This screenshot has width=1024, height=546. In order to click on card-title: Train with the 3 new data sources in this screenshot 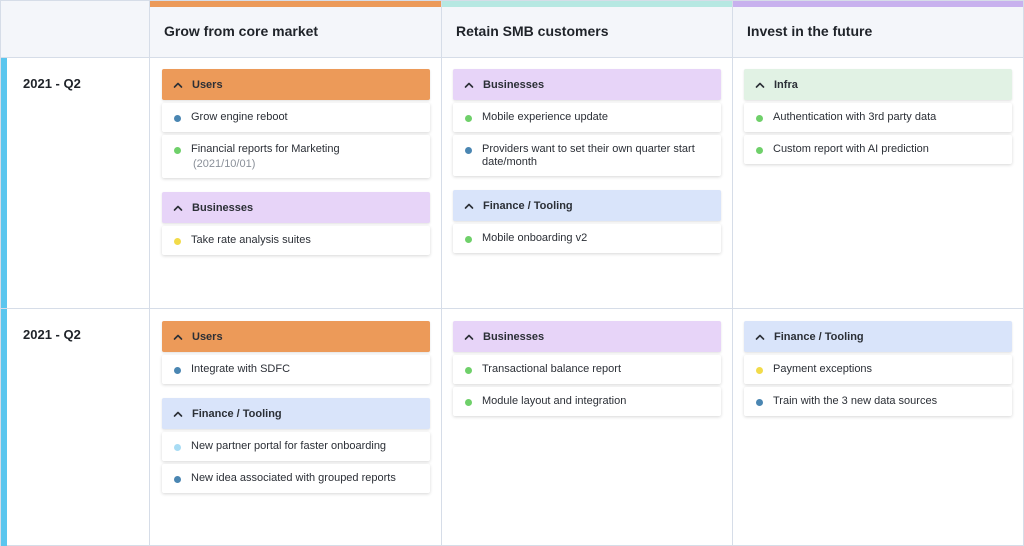, I will do `click(855, 401)`.